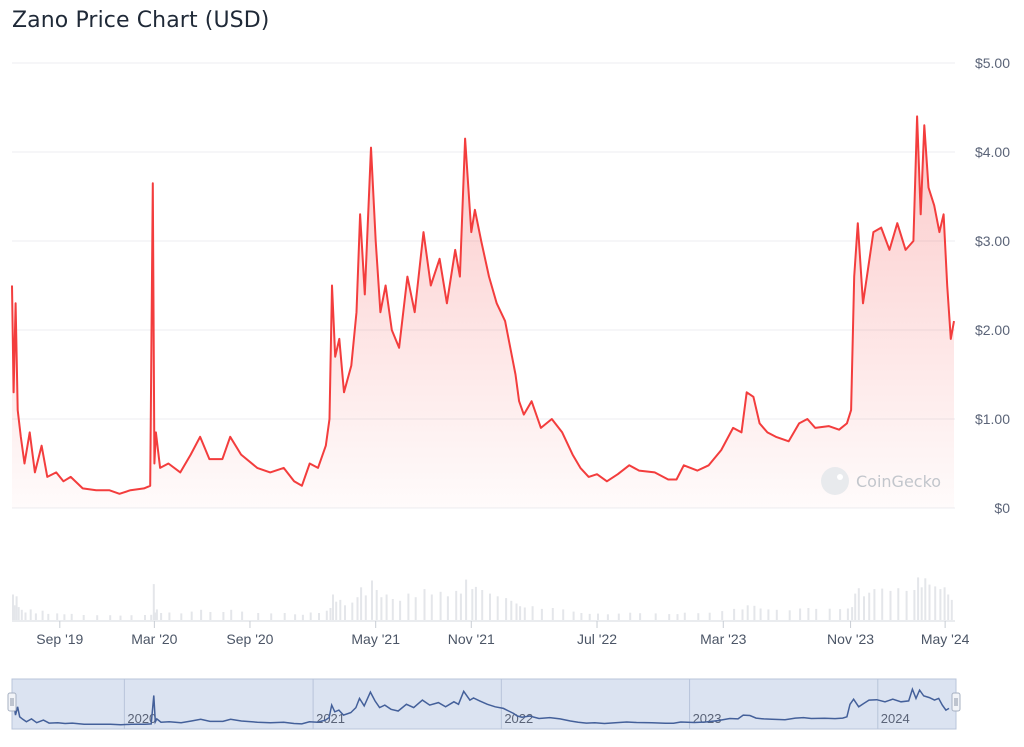 The width and height of the screenshot is (1024, 747). I want to click on x-tick-label: Mar '23, so click(723, 639).